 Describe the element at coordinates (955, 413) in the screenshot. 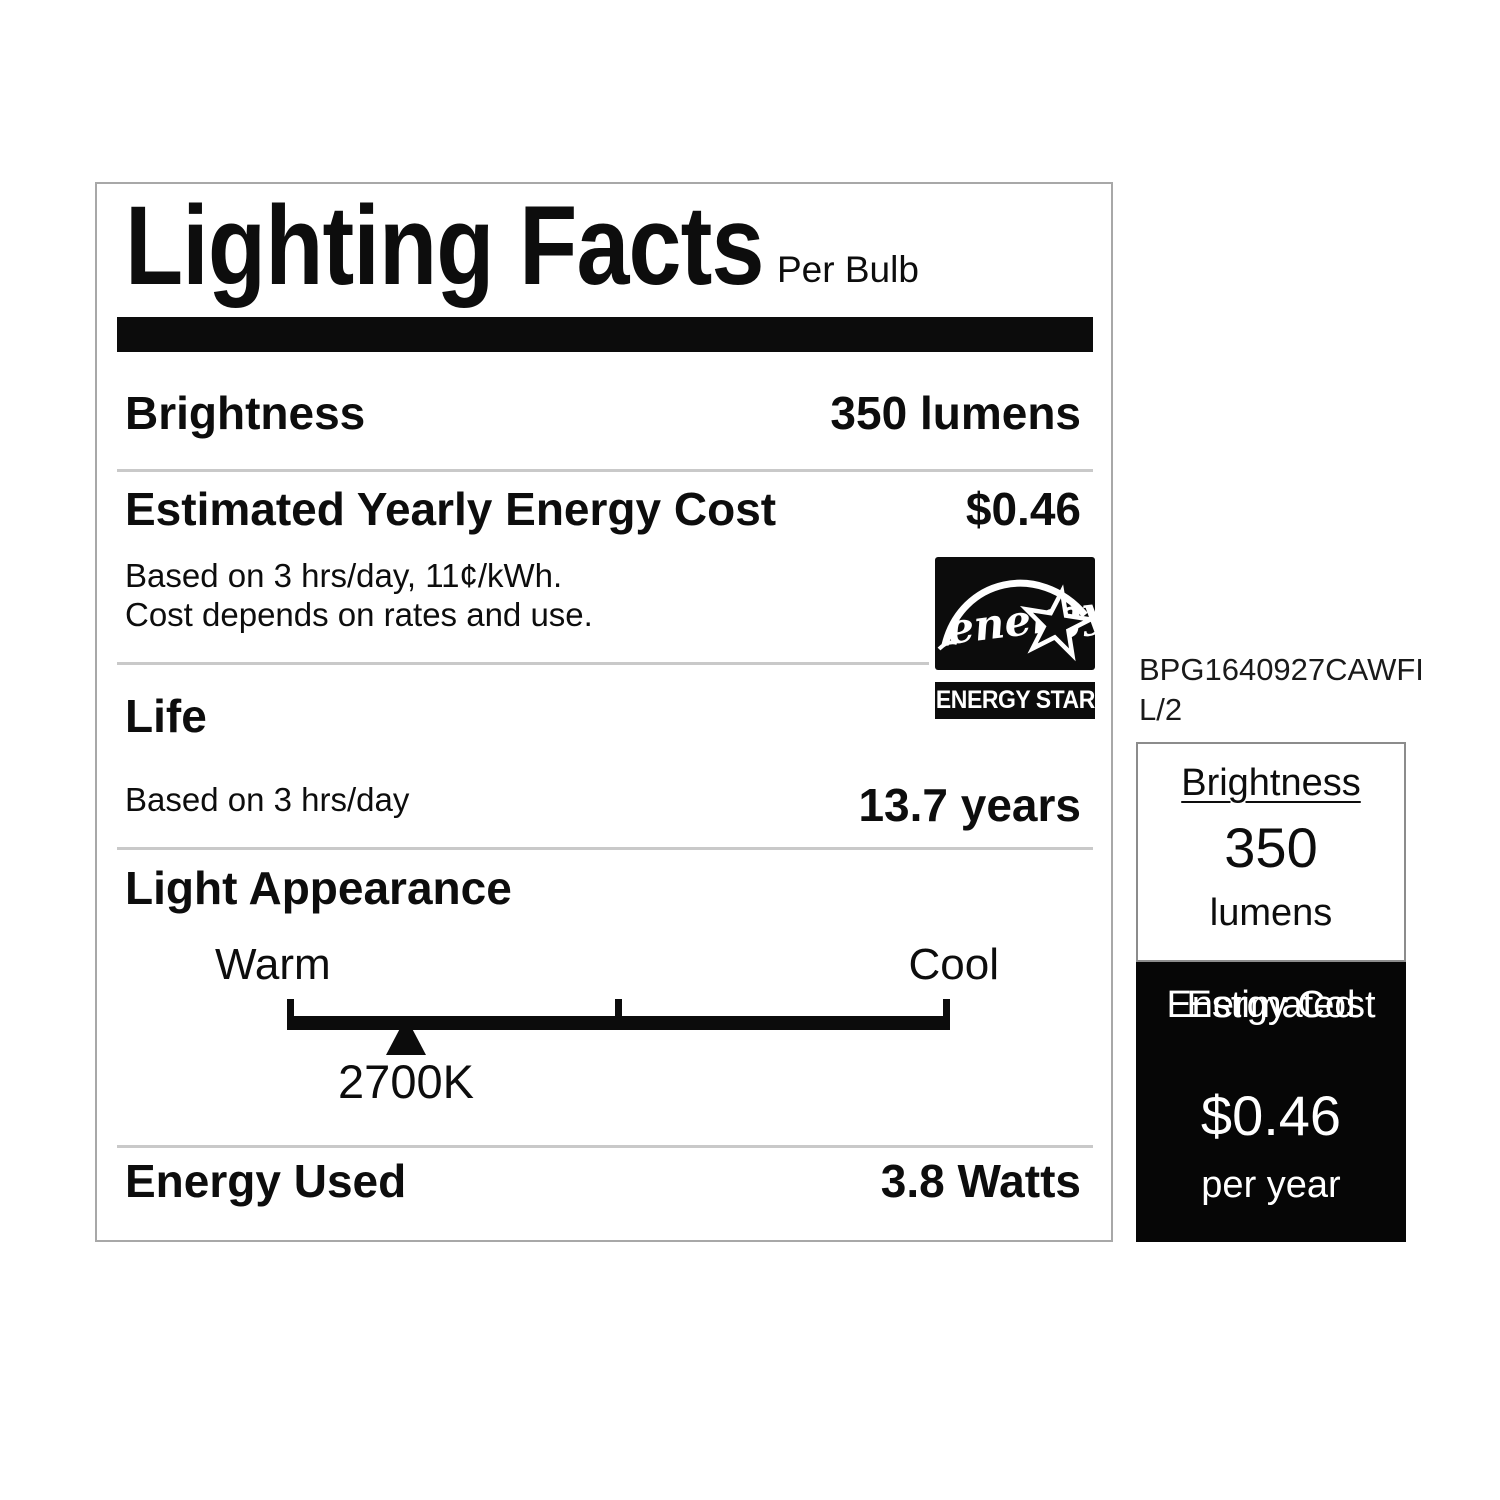

I see `brightness-value: 350 lumens` at that location.